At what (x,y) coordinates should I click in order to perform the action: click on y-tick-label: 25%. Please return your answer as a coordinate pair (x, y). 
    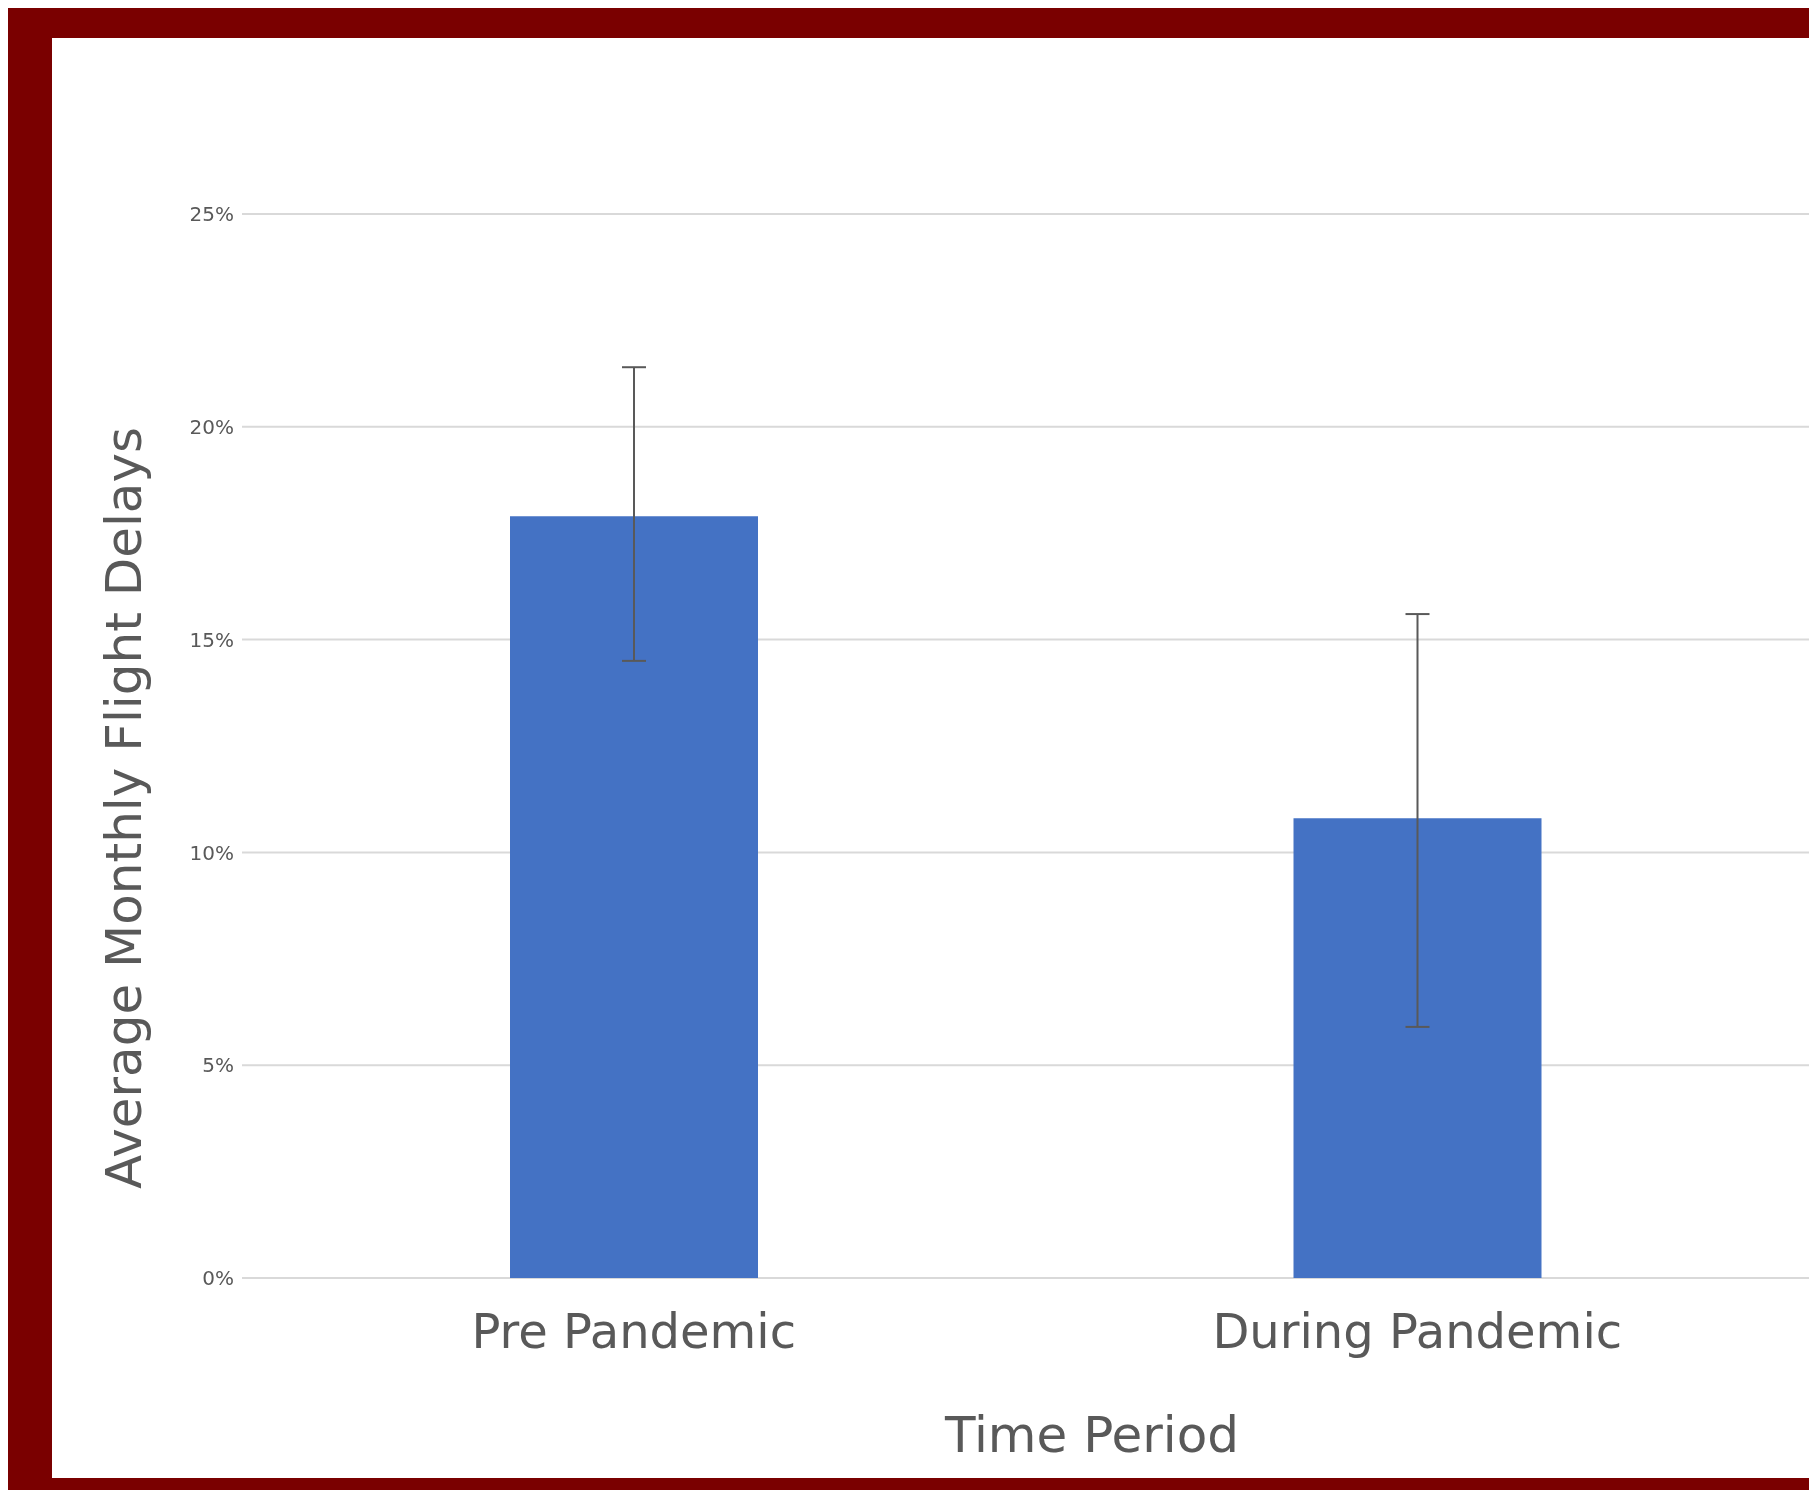
    Looking at the image, I should click on (211, 214).